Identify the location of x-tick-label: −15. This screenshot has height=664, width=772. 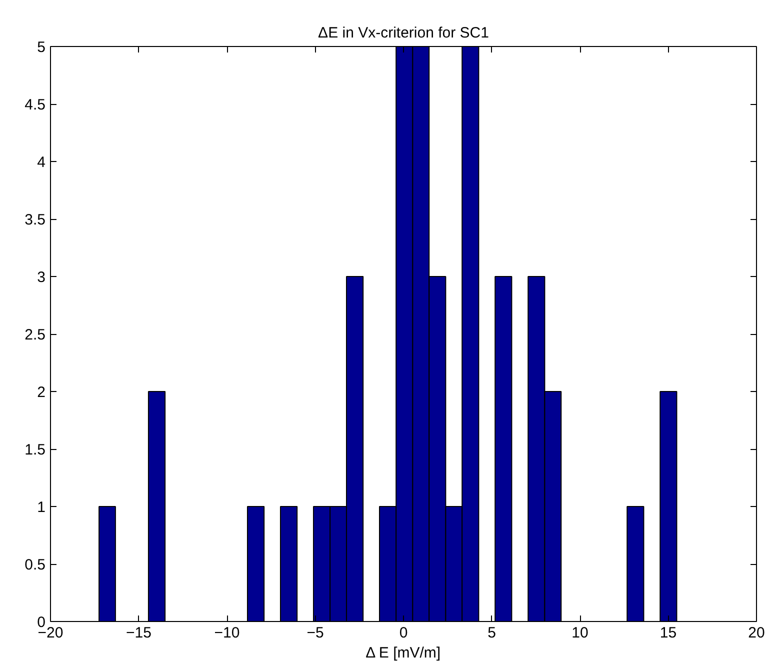
(139, 633).